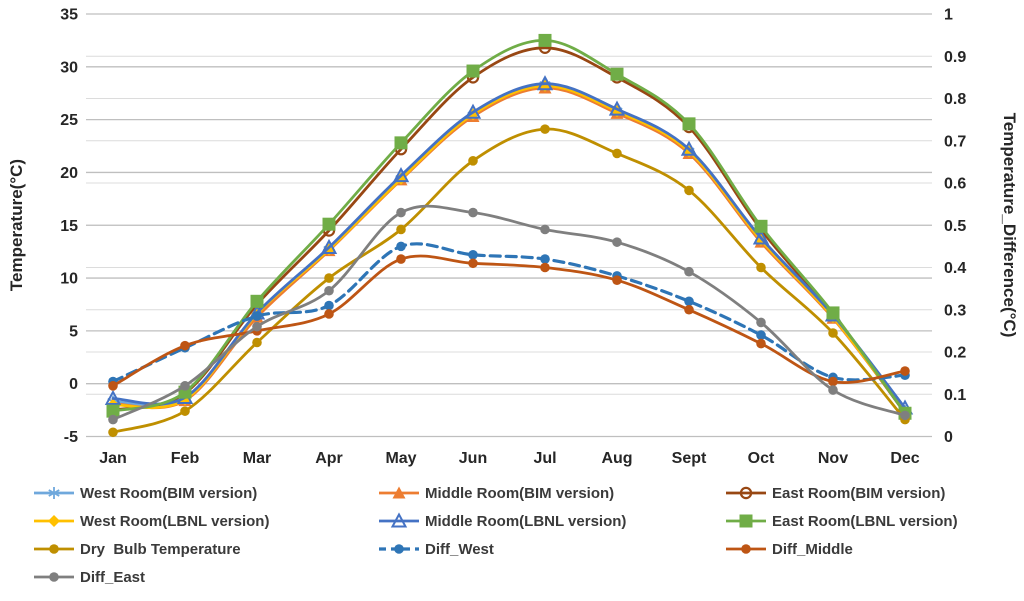 The image size is (1024, 601). I want to click on left-axis-tick-label: 15, so click(69, 226).